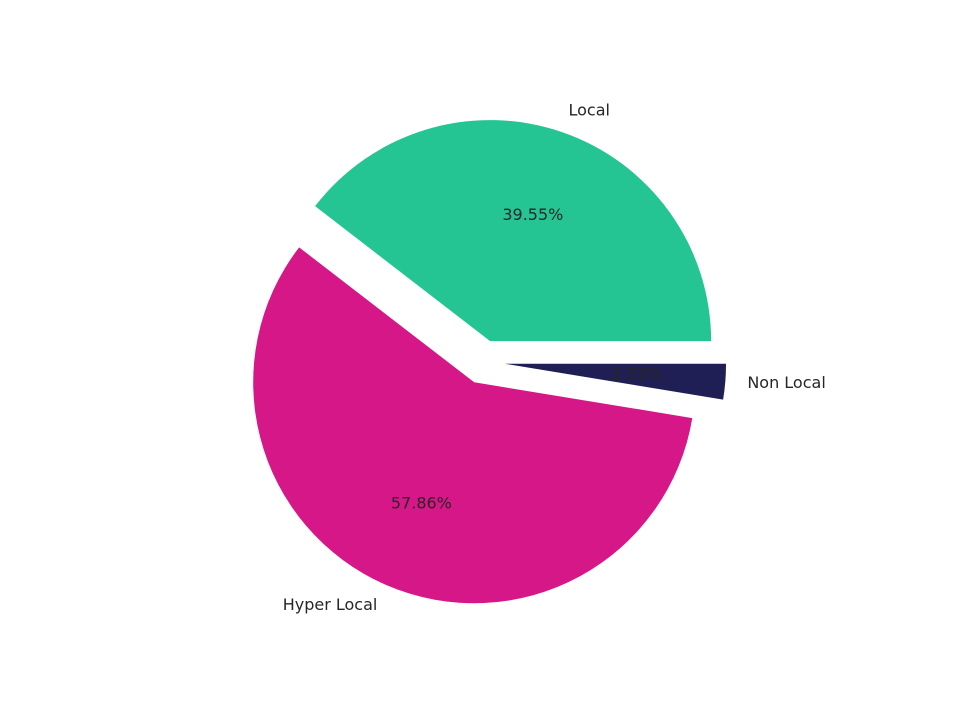  Describe the element at coordinates (589, 109) in the screenshot. I see `slice-label-local: Local` at that location.